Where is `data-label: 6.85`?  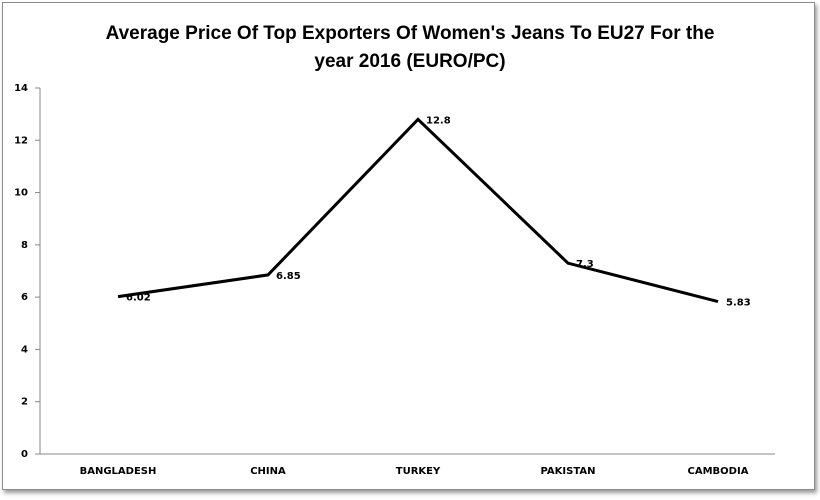
data-label: 6.85 is located at coordinates (288, 276).